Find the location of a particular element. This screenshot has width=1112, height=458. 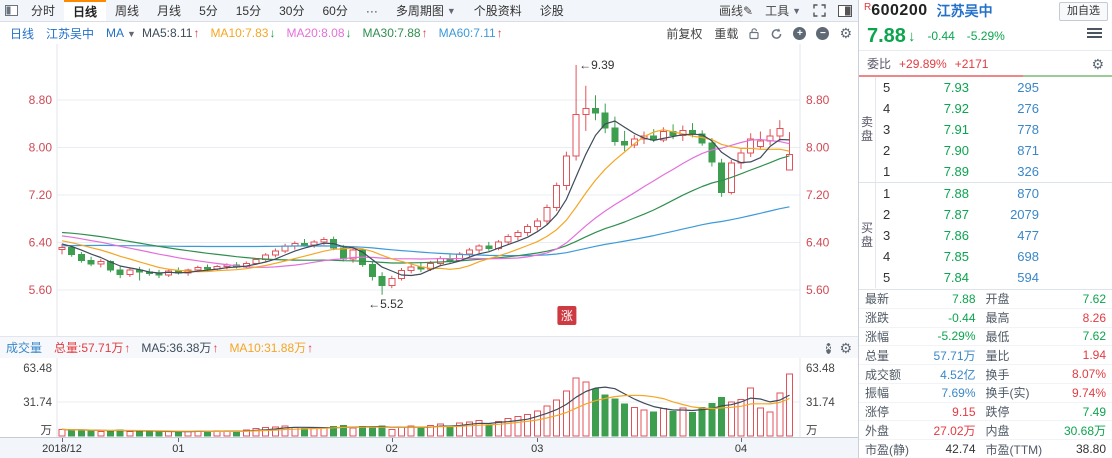

svg-text: 31.74 is located at coordinates (820, 403).